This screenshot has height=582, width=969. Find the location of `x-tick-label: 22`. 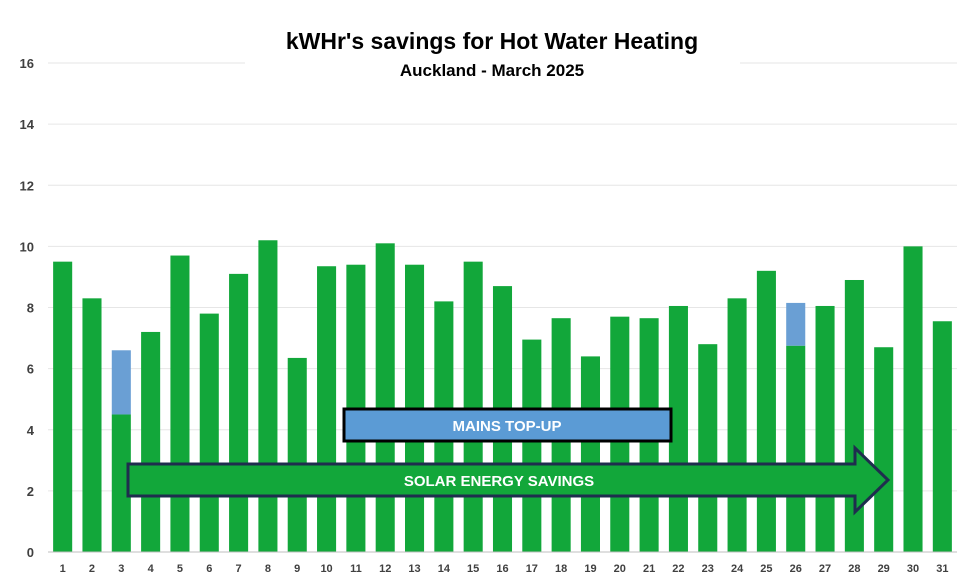

x-tick-label: 22 is located at coordinates (678, 569).